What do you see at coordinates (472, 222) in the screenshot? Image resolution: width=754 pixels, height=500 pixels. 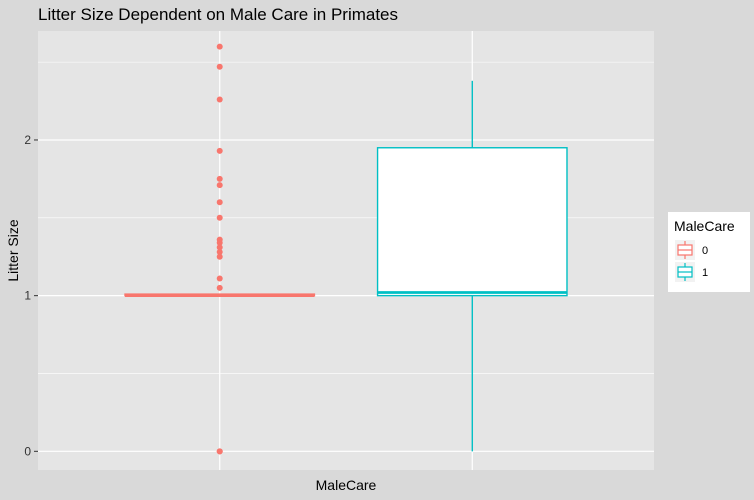 I see `box-iqr` at bounding box center [472, 222].